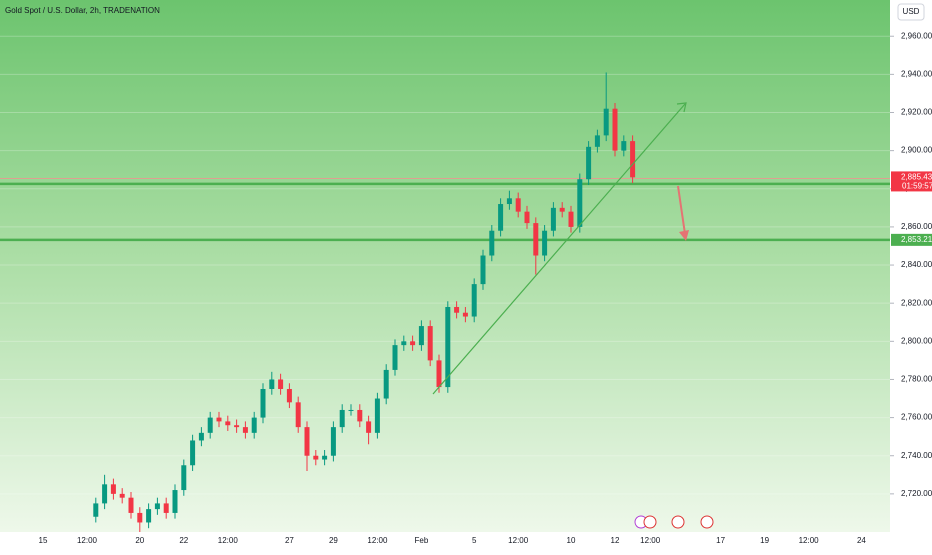  I want to click on currency-button, so click(911, 12).